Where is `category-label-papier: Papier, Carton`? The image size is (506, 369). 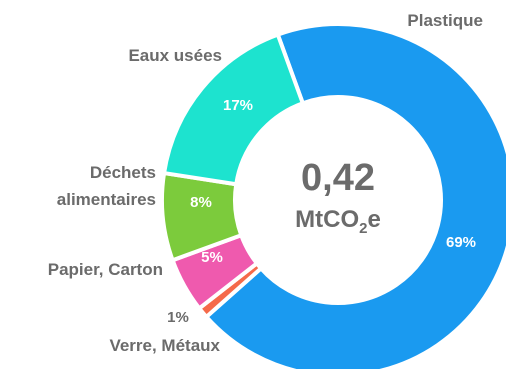 category-label-papier: Papier, Carton is located at coordinates (105, 269).